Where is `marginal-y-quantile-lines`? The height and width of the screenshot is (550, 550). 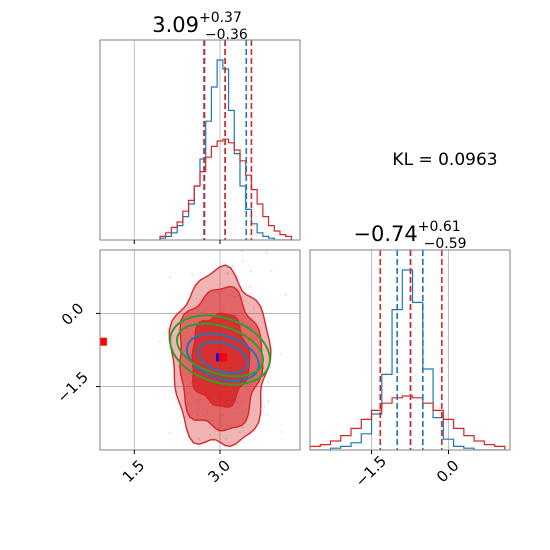 marginal-y-quantile-lines is located at coordinates (411, 350).